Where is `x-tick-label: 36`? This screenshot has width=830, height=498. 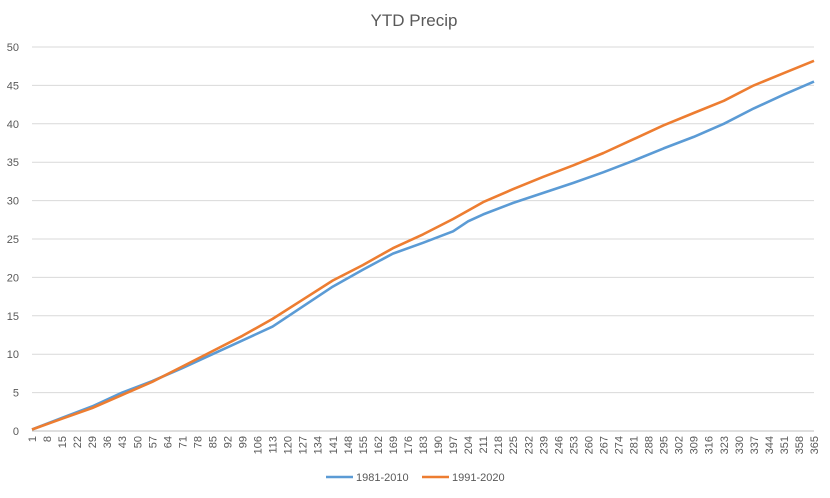
x-tick-label: 36 is located at coordinates (108, 442).